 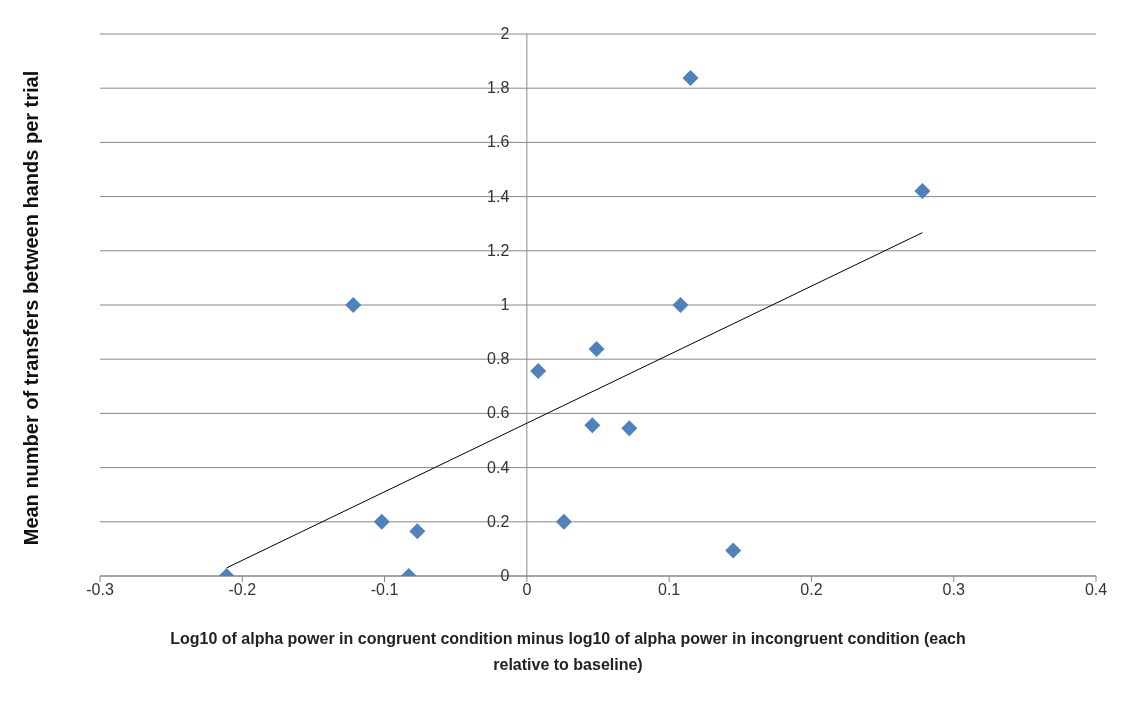 I want to click on x-tick-label: -0.3, so click(x=100, y=590).